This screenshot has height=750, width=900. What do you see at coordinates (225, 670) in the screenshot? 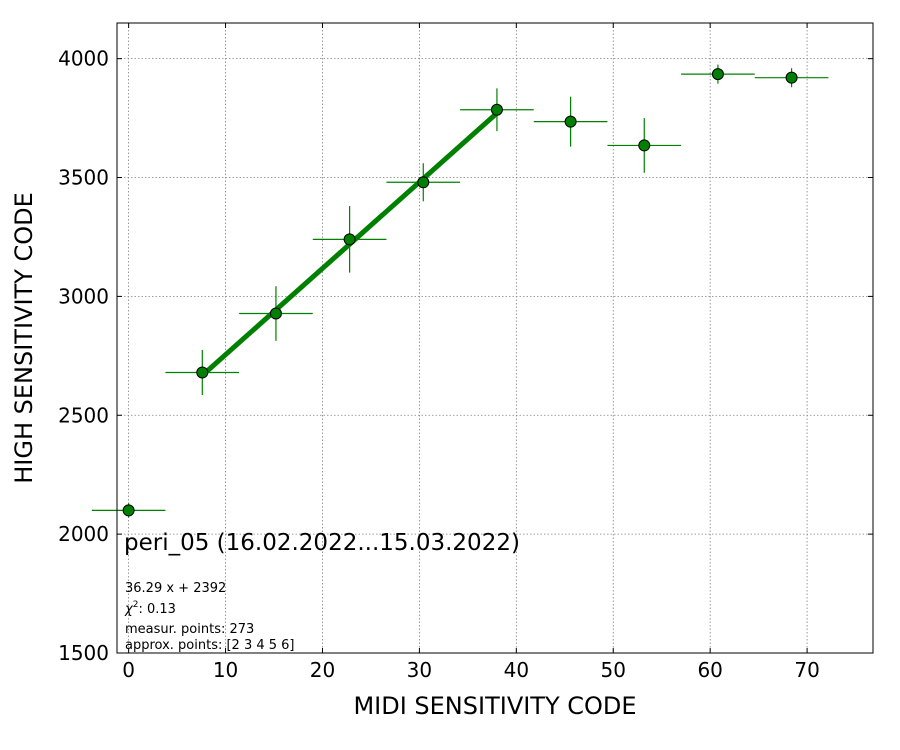
I see `x-tick-label: 10` at bounding box center [225, 670].